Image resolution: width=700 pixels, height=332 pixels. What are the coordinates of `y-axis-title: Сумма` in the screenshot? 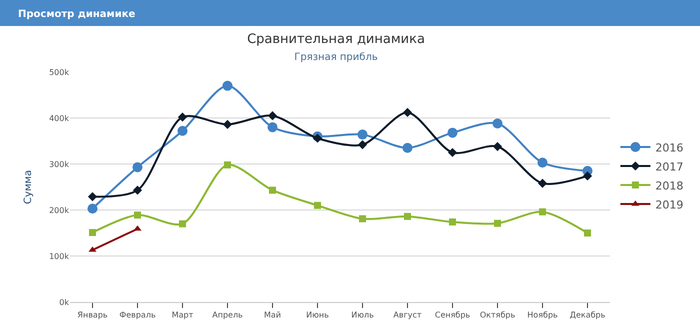 It's located at (28, 187).